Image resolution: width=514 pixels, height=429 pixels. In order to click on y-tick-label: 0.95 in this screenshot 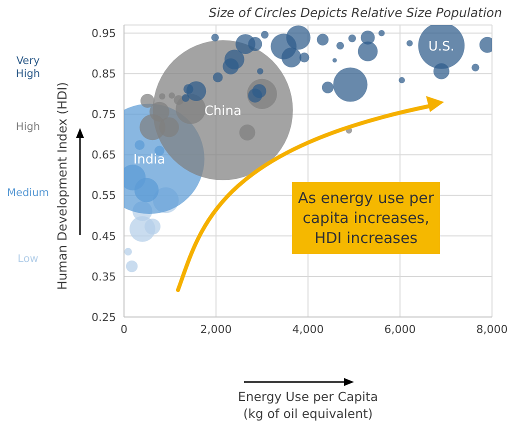, I will do `click(104, 33)`.